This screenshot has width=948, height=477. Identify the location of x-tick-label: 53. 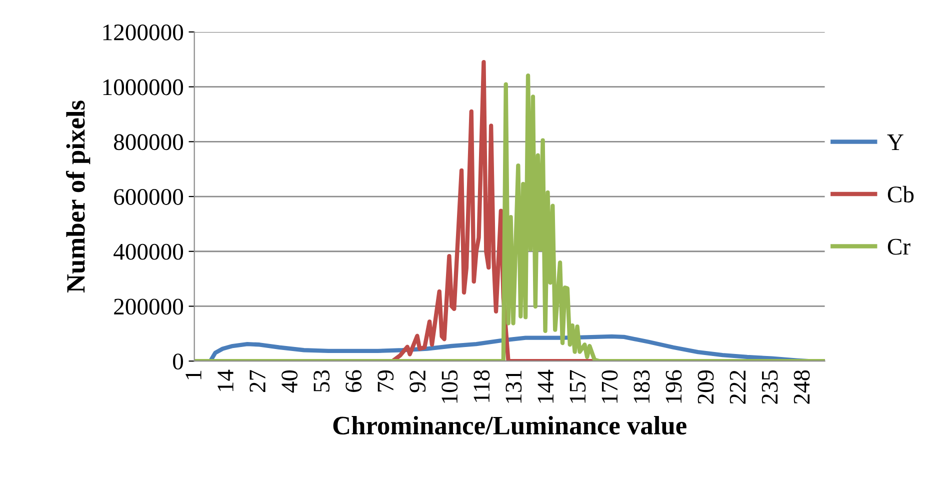
(322, 381).